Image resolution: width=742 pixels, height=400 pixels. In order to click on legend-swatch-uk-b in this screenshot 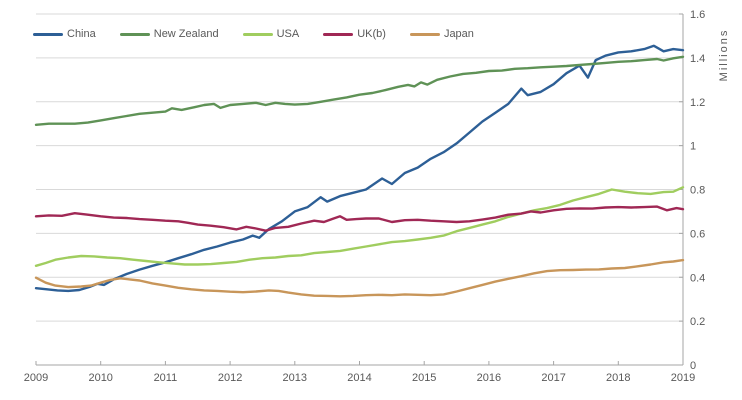, I will do `click(338, 34)`.